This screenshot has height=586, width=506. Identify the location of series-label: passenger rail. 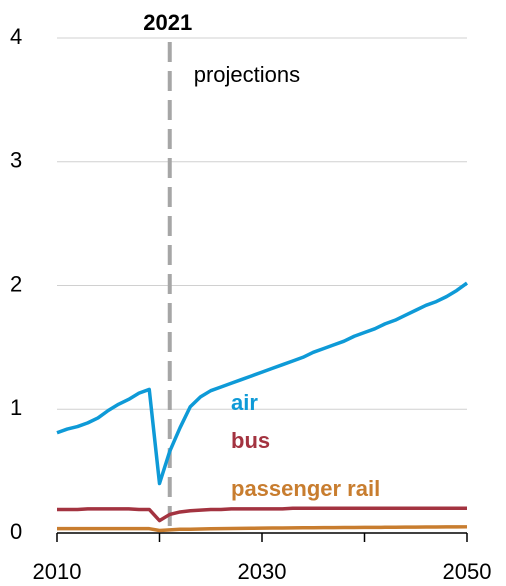
(305, 488).